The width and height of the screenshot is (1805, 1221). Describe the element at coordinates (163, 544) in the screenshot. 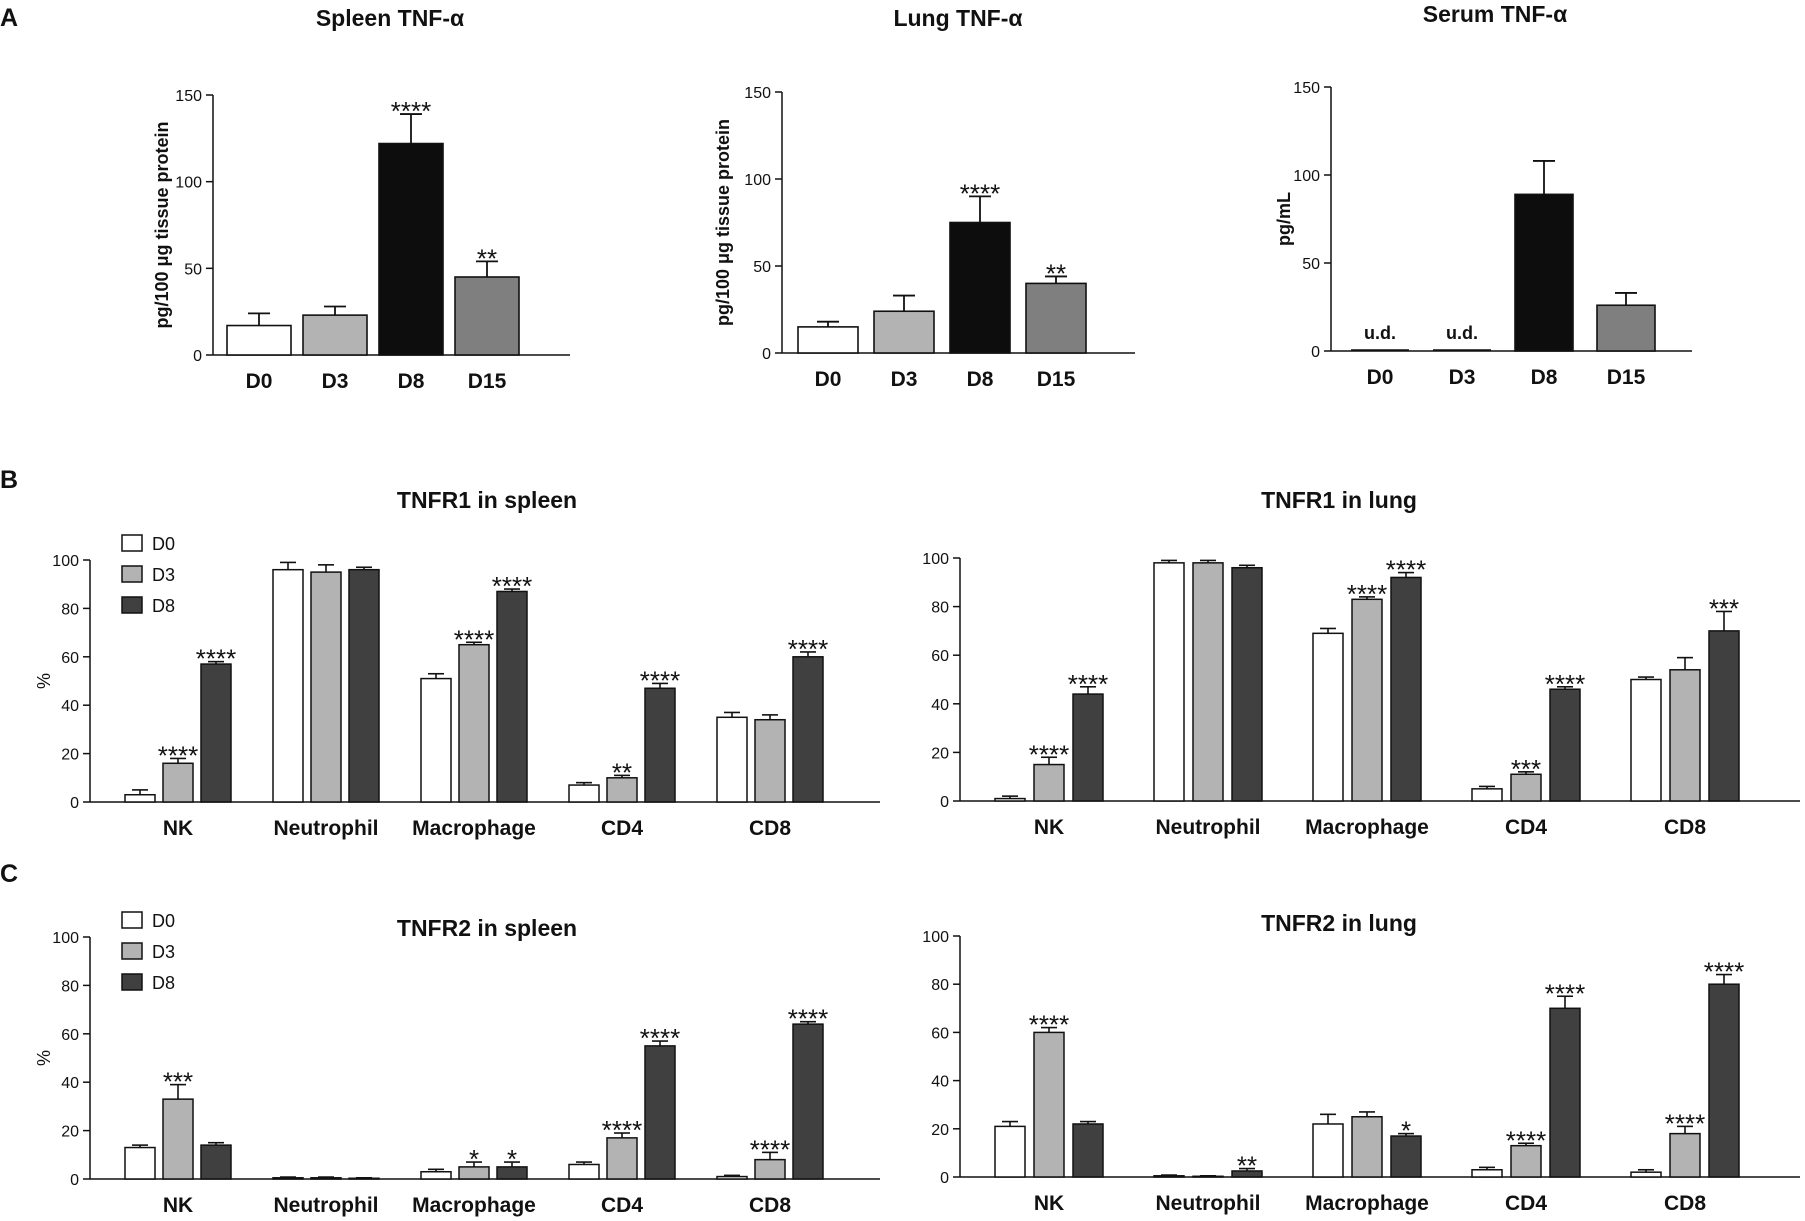

I see `legend-label-d0: D0` at that location.